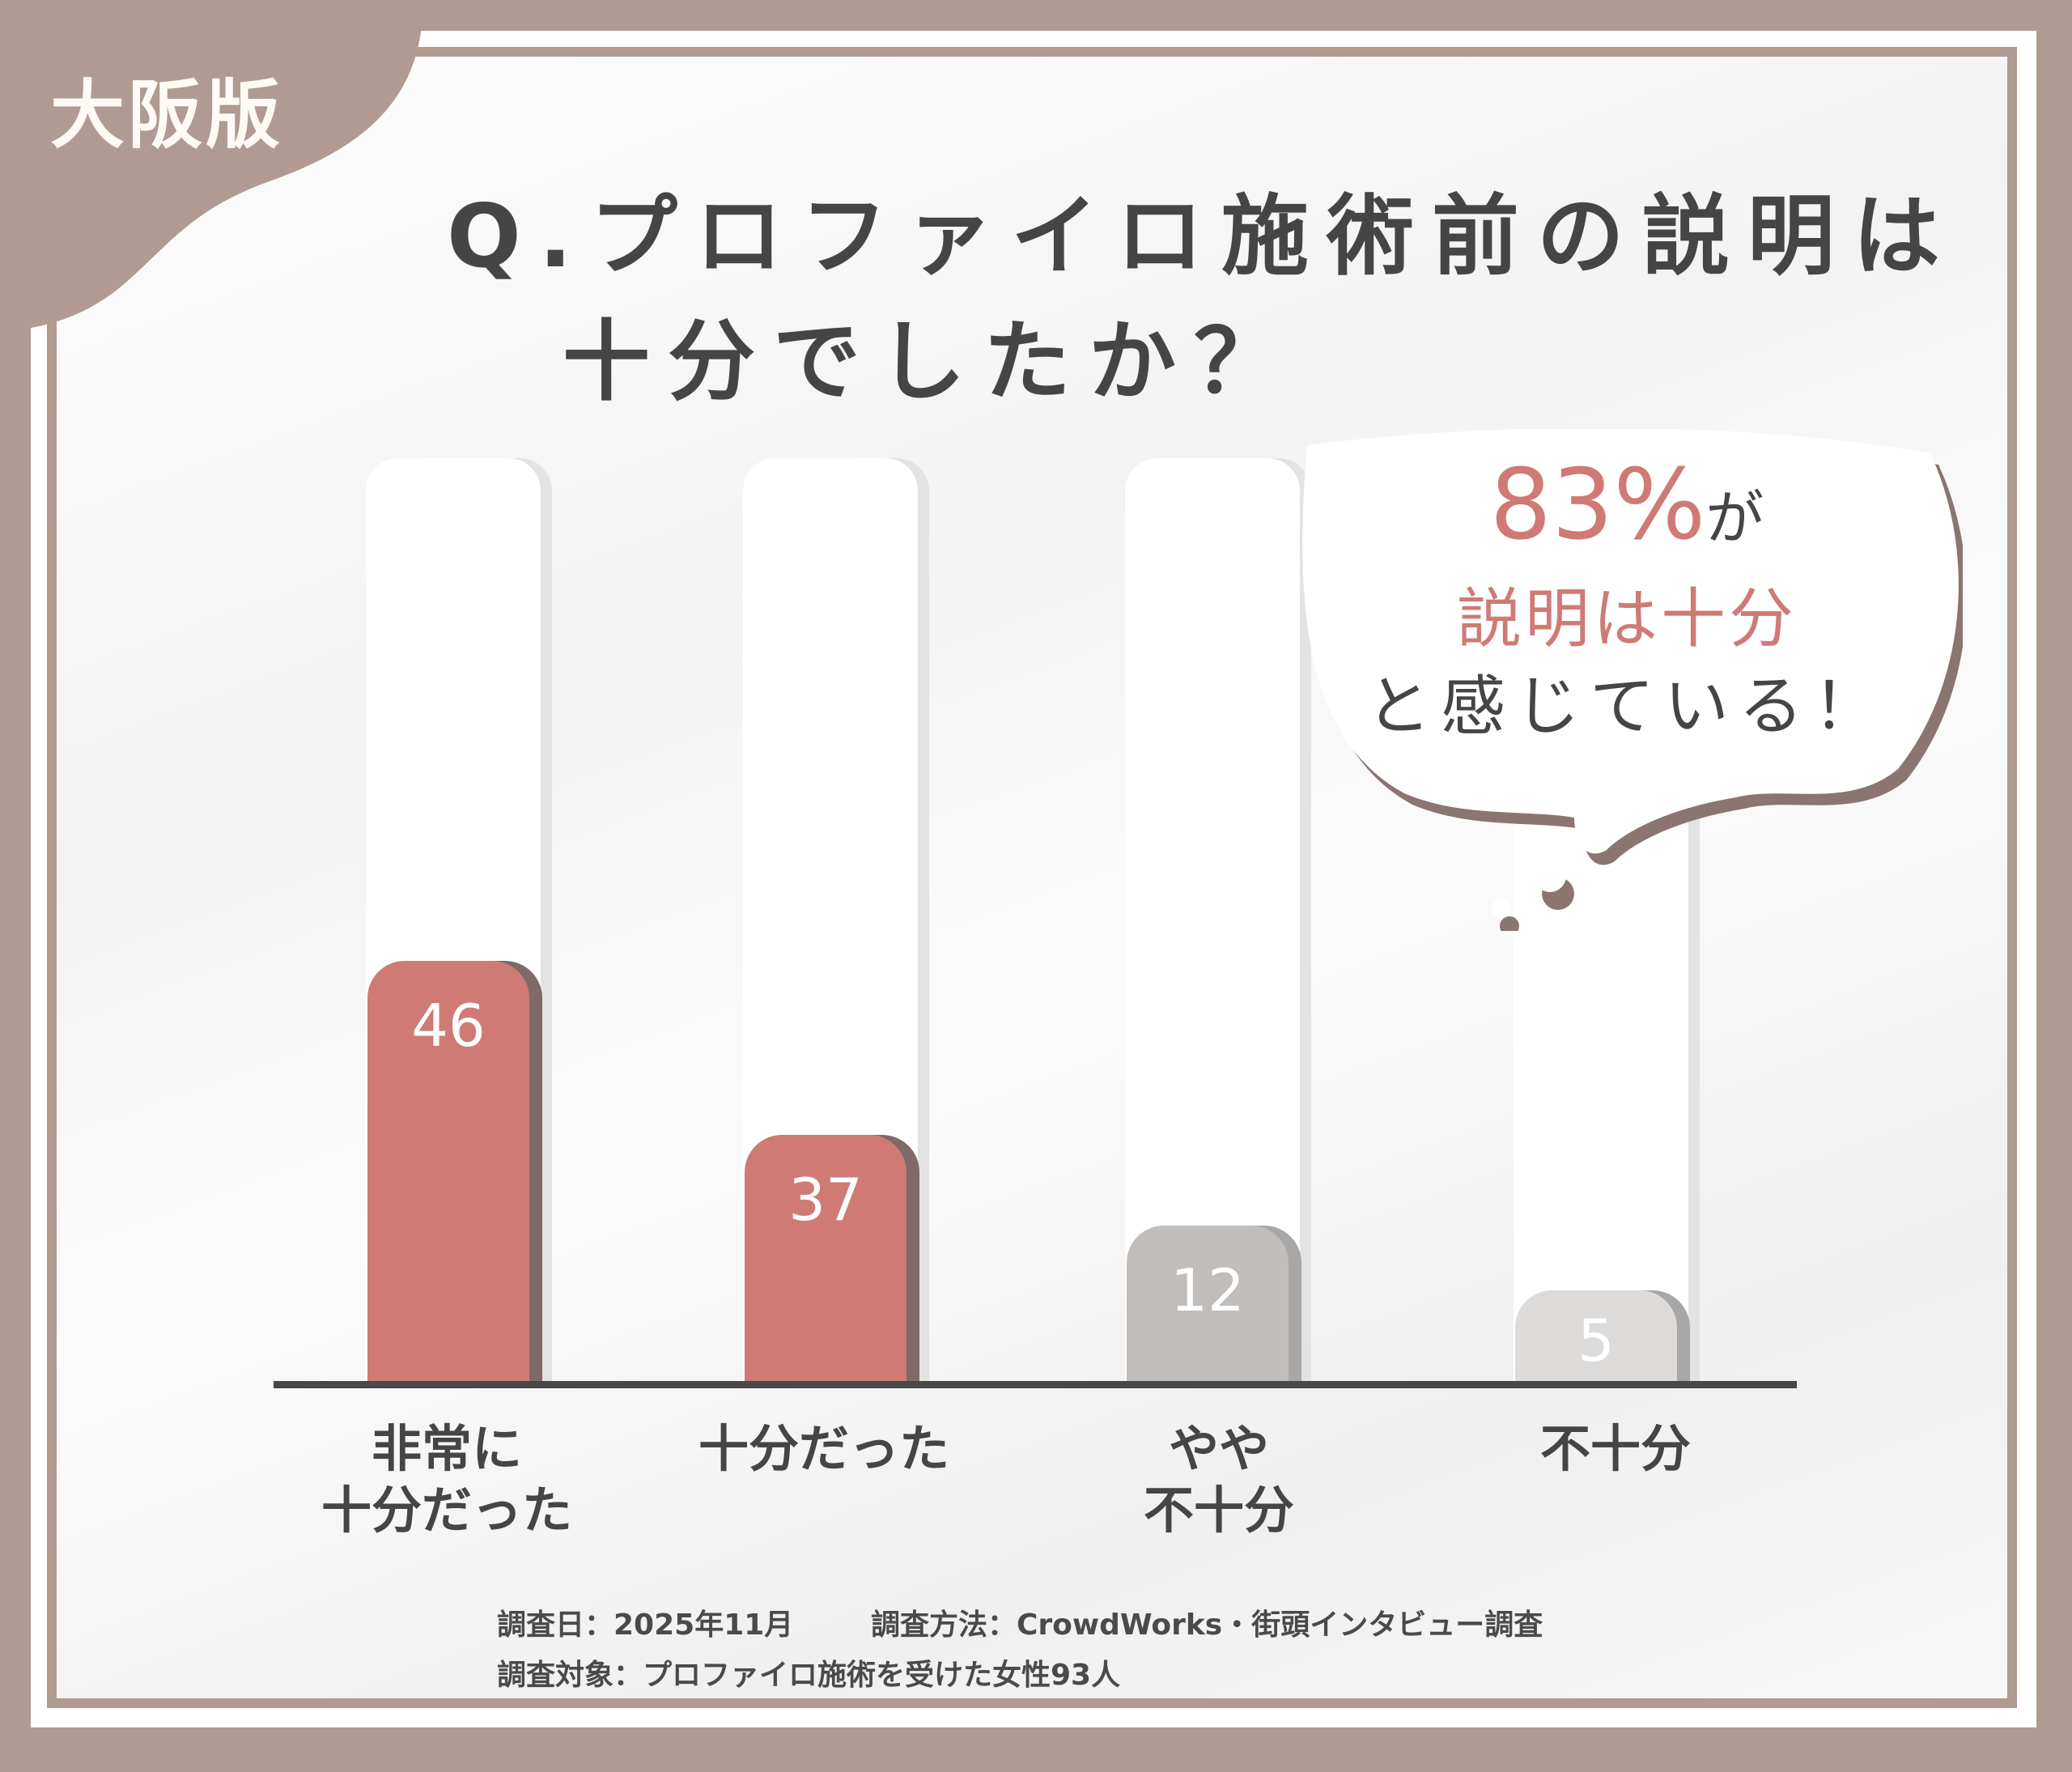 The image size is (2072, 1772). Describe the element at coordinates (1627, 619) in the screenshot. I see `callout-highlight: 説明は十分` at that location.